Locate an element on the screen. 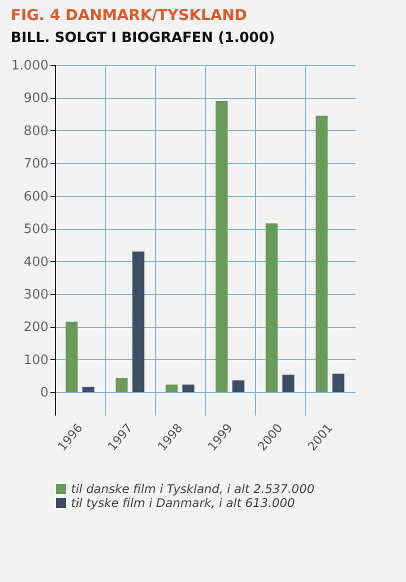 This screenshot has width=406, height=582. y-tick-label: 0 is located at coordinates (44, 393).